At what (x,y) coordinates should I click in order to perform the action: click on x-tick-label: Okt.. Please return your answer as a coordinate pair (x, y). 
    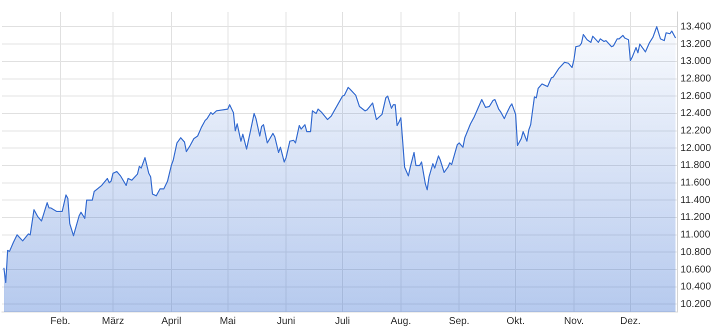
    Looking at the image, I should click on (515, 321).